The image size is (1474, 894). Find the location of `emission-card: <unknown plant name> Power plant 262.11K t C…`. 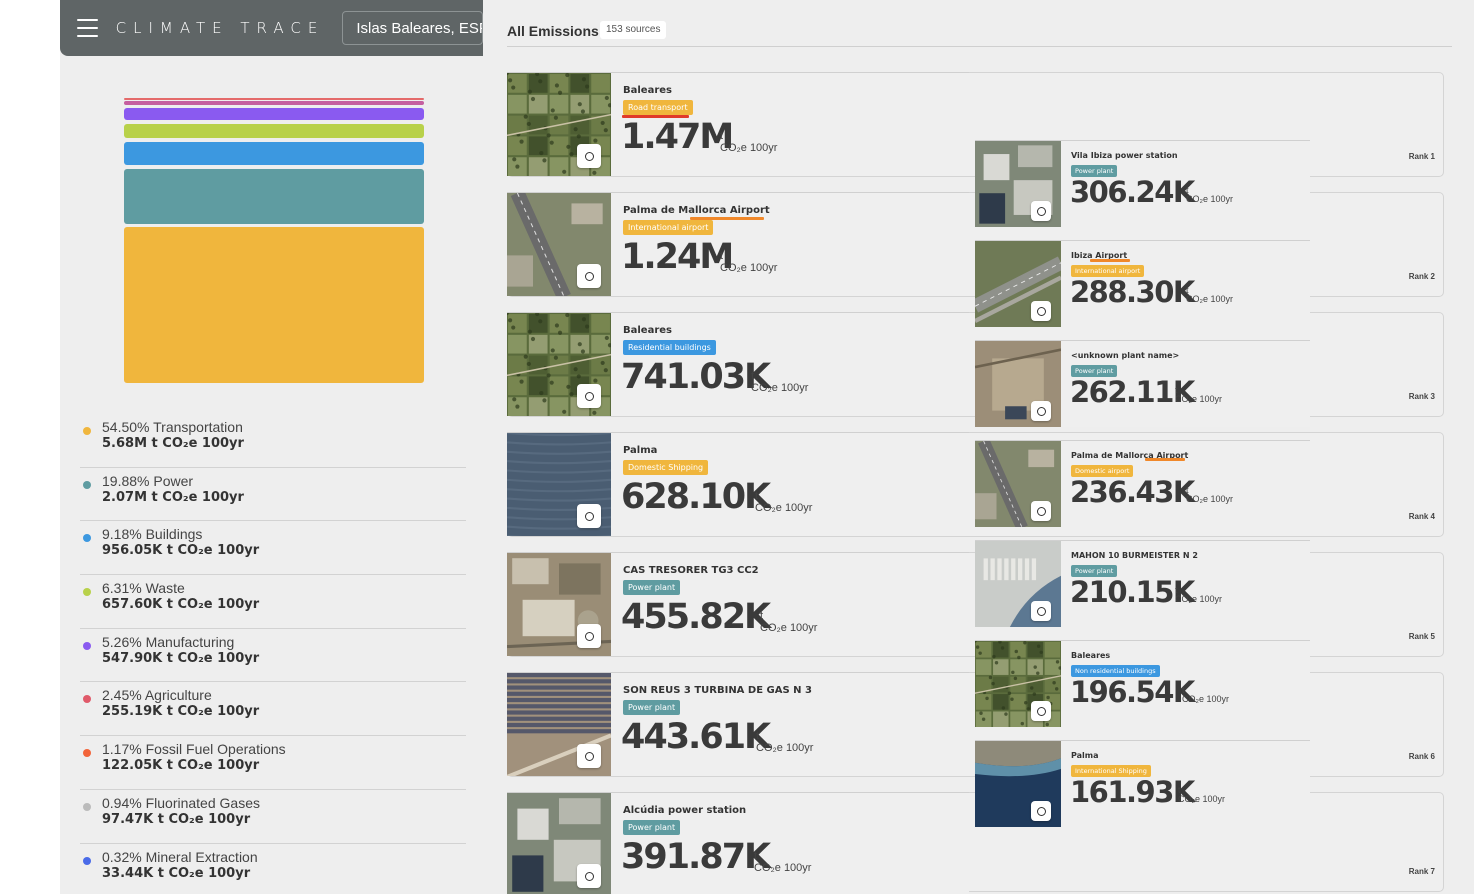

emission-card: <unknown plant name> Power plant 262.11K t C… is located at coordinates (1142, 383).